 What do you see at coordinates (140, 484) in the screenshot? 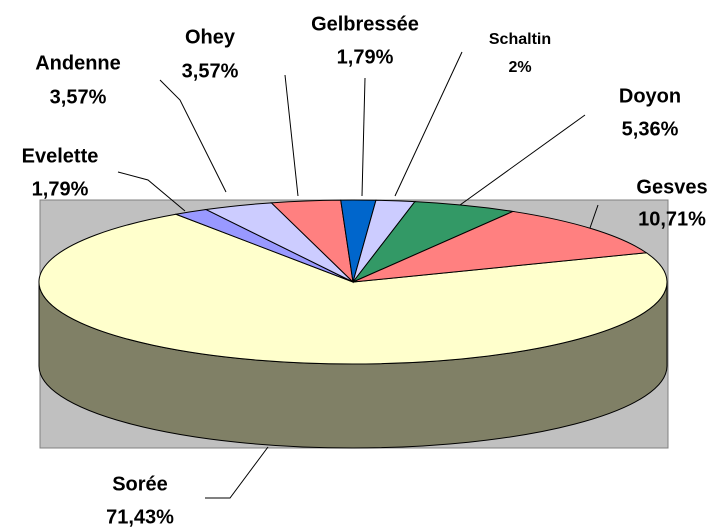
I see `slice-name: Sorée` at bounding box center [140, 484].